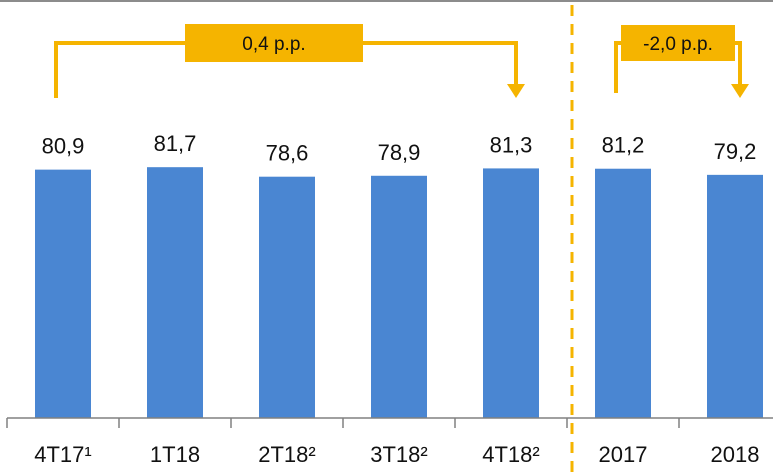 This screenshot has width=773, height=473. Describe the element at coordinates (682, 61) in the screenshot. I see `change-callout: -2,0 p.p.` at that location.